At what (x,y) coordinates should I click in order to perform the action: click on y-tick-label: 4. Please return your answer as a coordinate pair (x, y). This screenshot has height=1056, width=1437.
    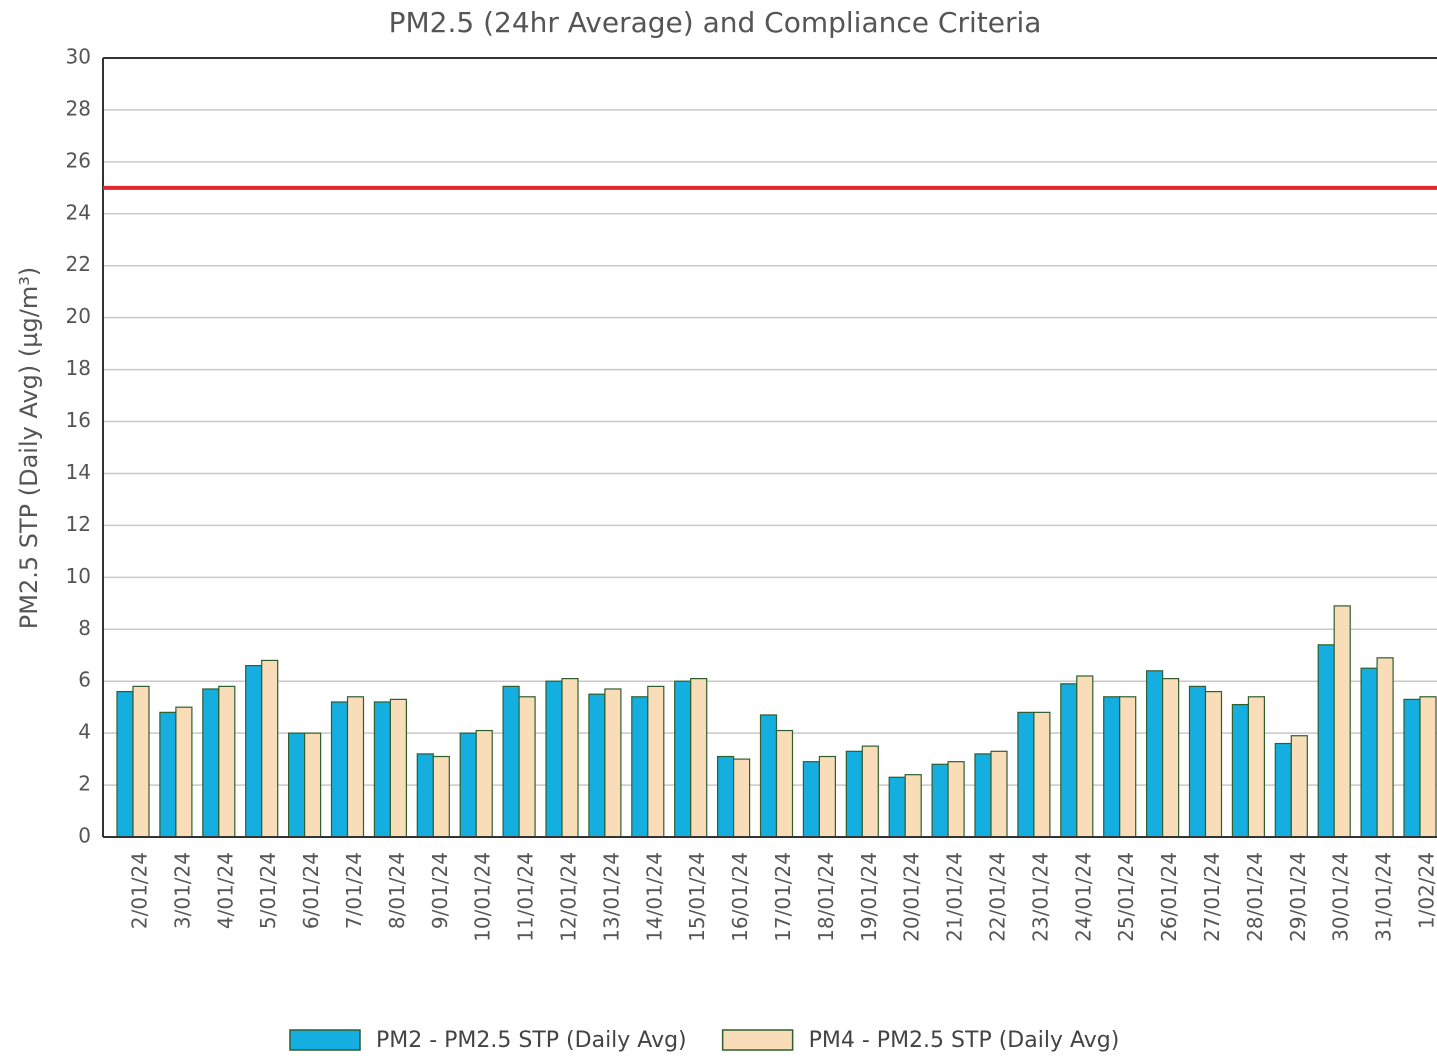
    Looking at the image, I should click on (84, 732).